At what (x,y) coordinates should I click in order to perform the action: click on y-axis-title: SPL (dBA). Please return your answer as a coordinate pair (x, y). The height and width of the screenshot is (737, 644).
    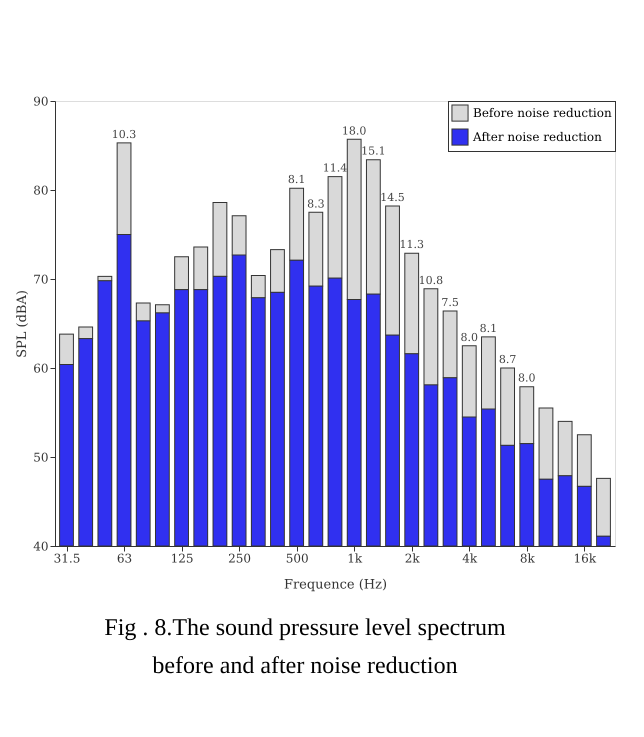
    Looking at the image, I should click on (22, 324).